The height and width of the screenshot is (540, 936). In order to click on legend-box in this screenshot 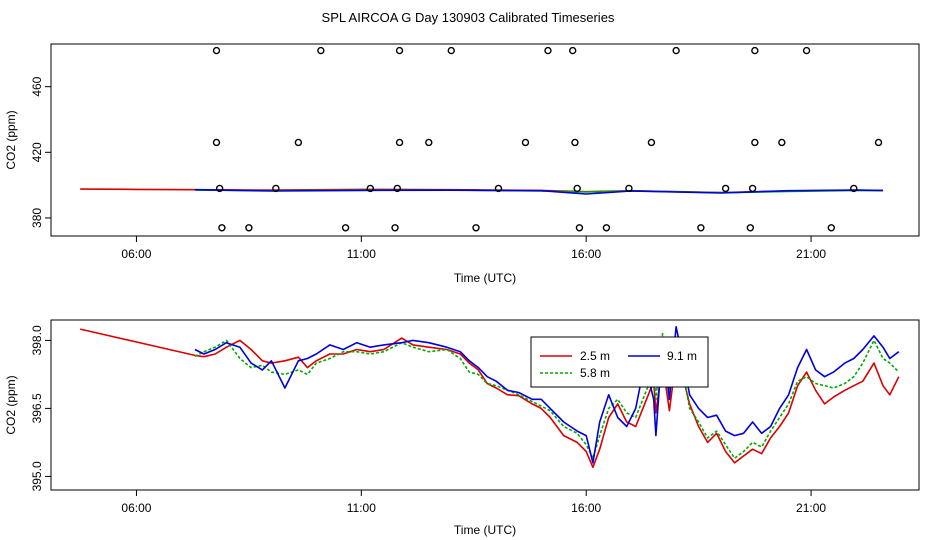, I will do `click(619, 362)`.